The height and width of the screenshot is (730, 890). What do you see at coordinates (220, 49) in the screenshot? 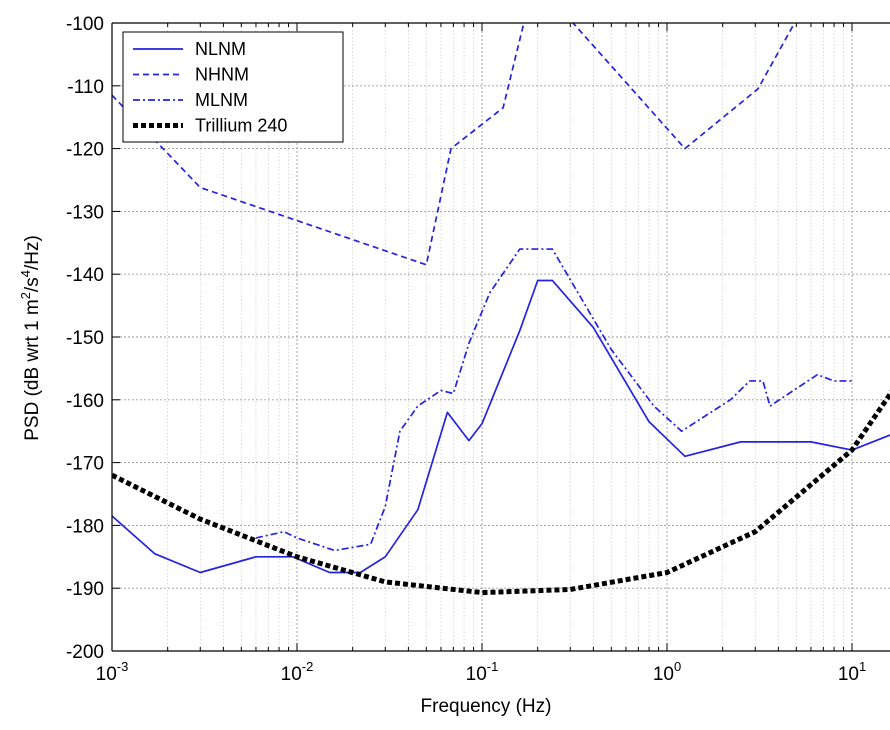
I see `legend-label: NLNM` at bounding box center [220, 49].